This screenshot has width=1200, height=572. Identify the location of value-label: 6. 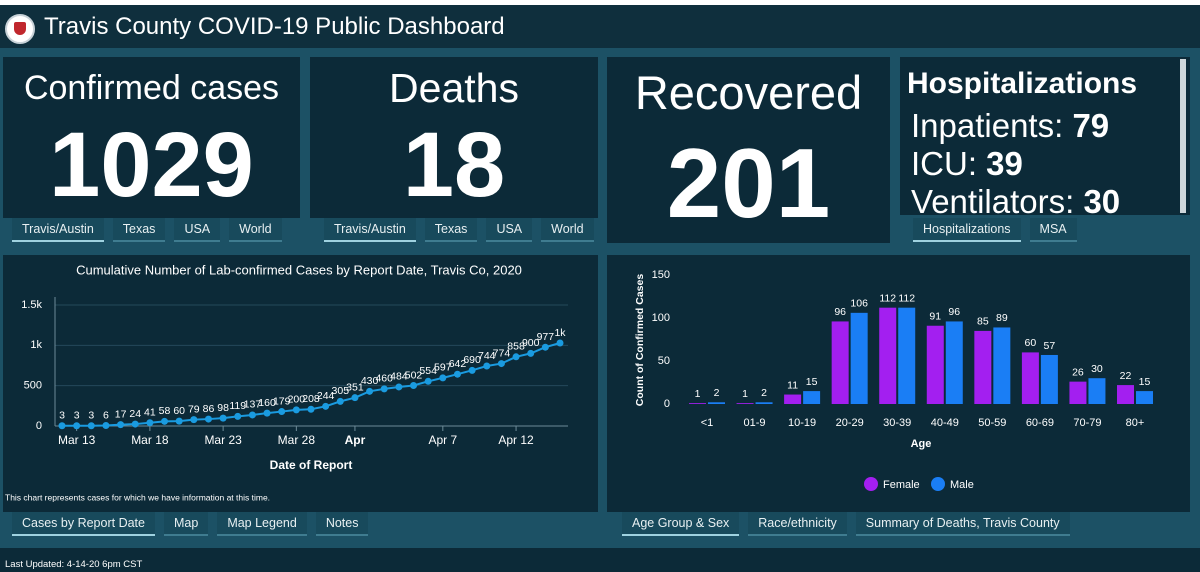
(106, 415).